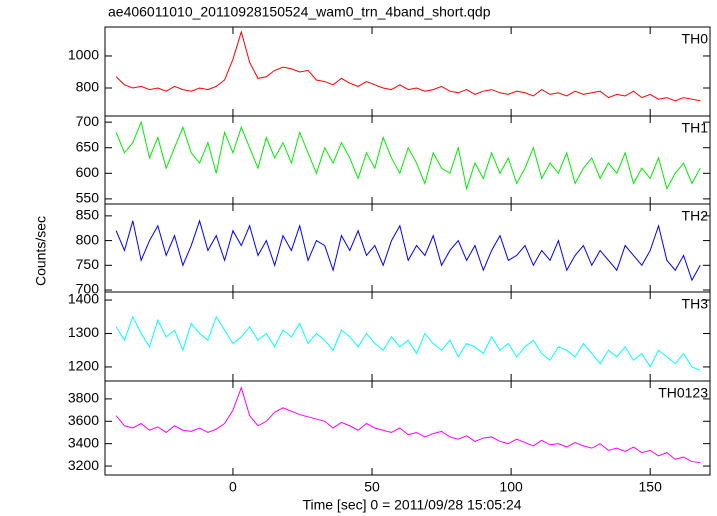 This screenshot has height=516, width=717. What do you see at coordinates (83, 299) in the screenshot?
I see `y-tick-label: 1400` at bounding box center [83, 299].